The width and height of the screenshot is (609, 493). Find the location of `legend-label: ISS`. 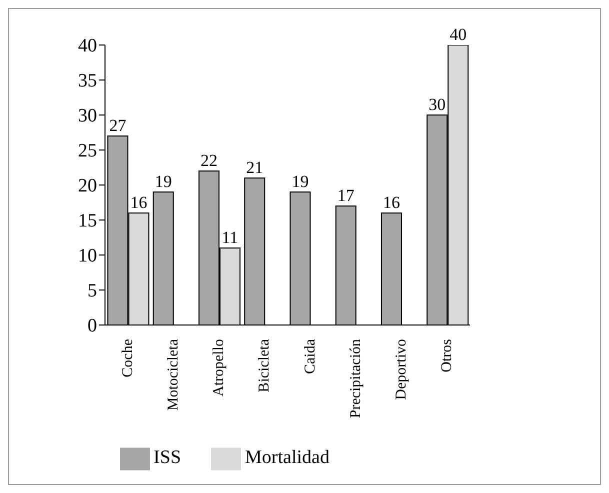

legend-label: ISS is located at coordinates (168, 457).